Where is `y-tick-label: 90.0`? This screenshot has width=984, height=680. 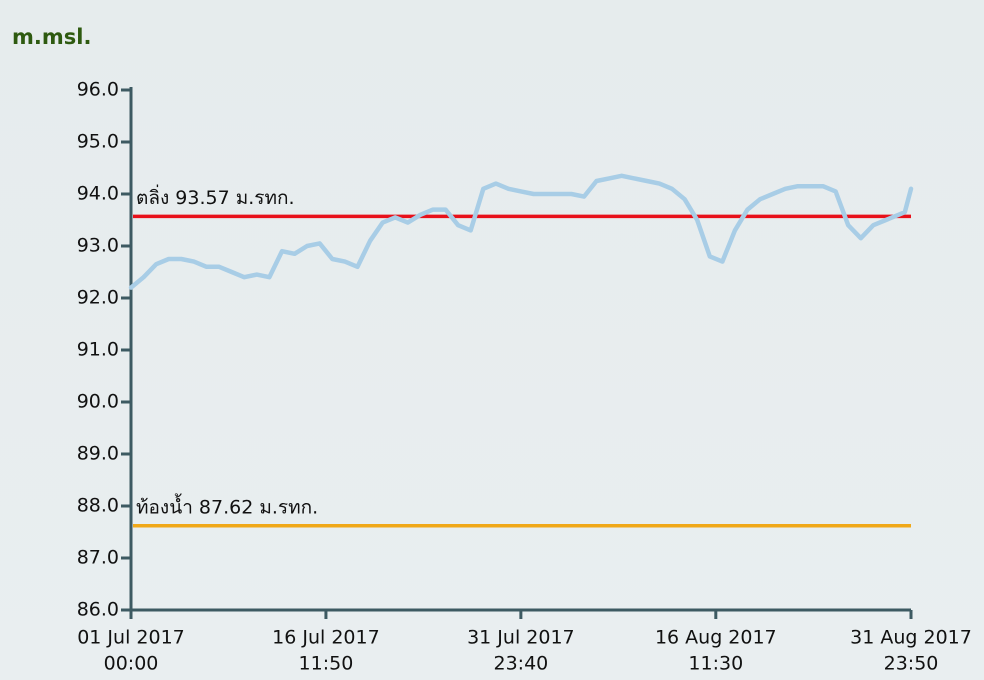 y-tick-label: 90.0 is located at coordinates (98, 402).